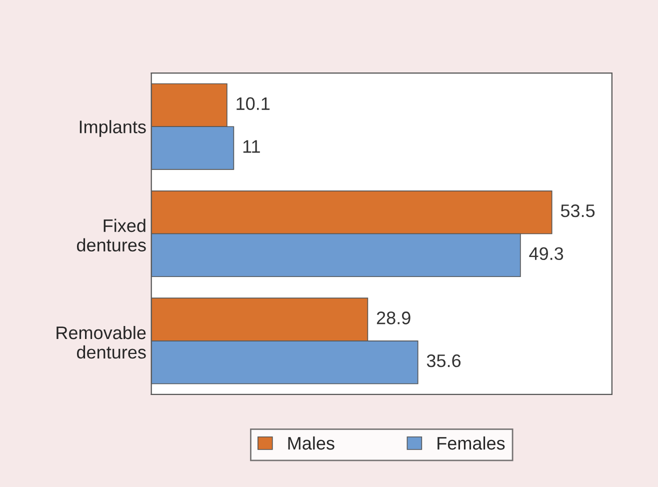 This screenshot has width=658, height=487. I want to click on legend-label: Females, so click(471, 443).